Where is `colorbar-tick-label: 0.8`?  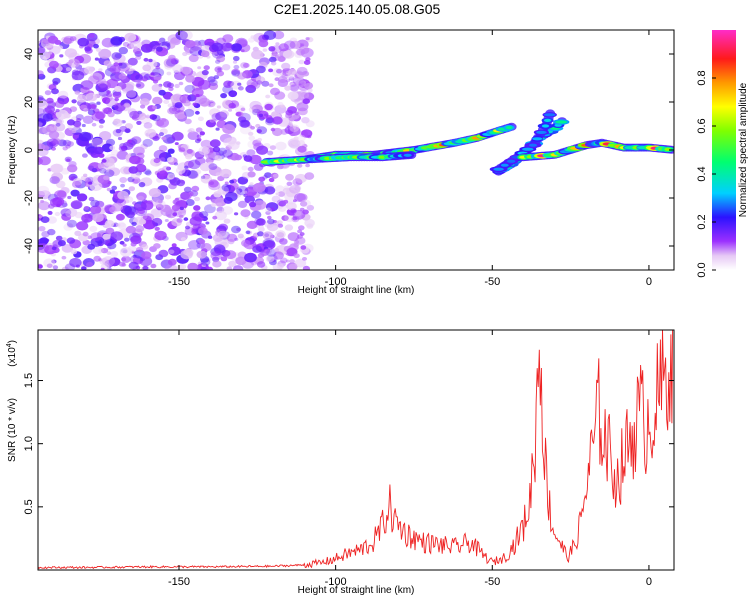
colorbar-tick-label: 0.8 is located at coordinates (702, 77).